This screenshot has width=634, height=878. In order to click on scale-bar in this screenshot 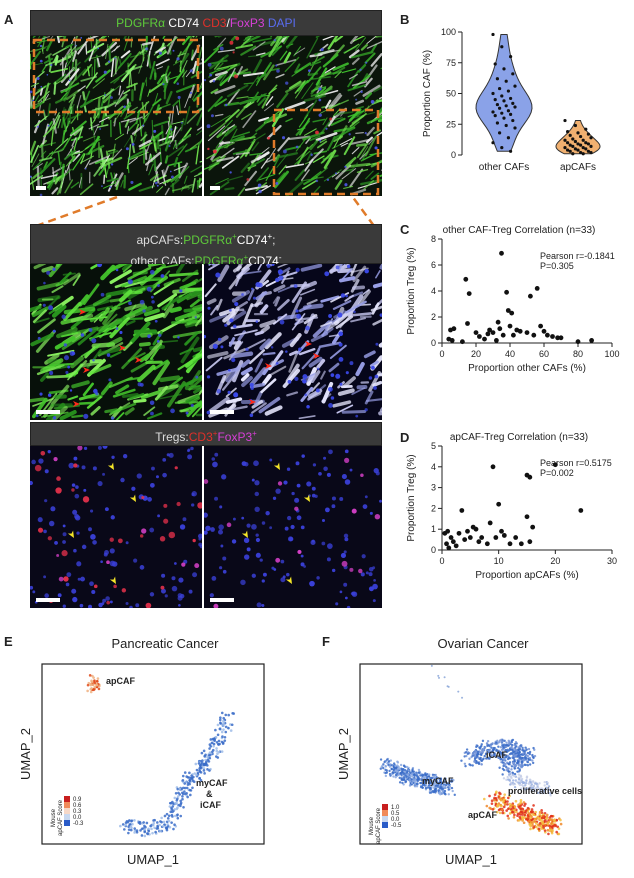, I will do `click(222, 600)`.